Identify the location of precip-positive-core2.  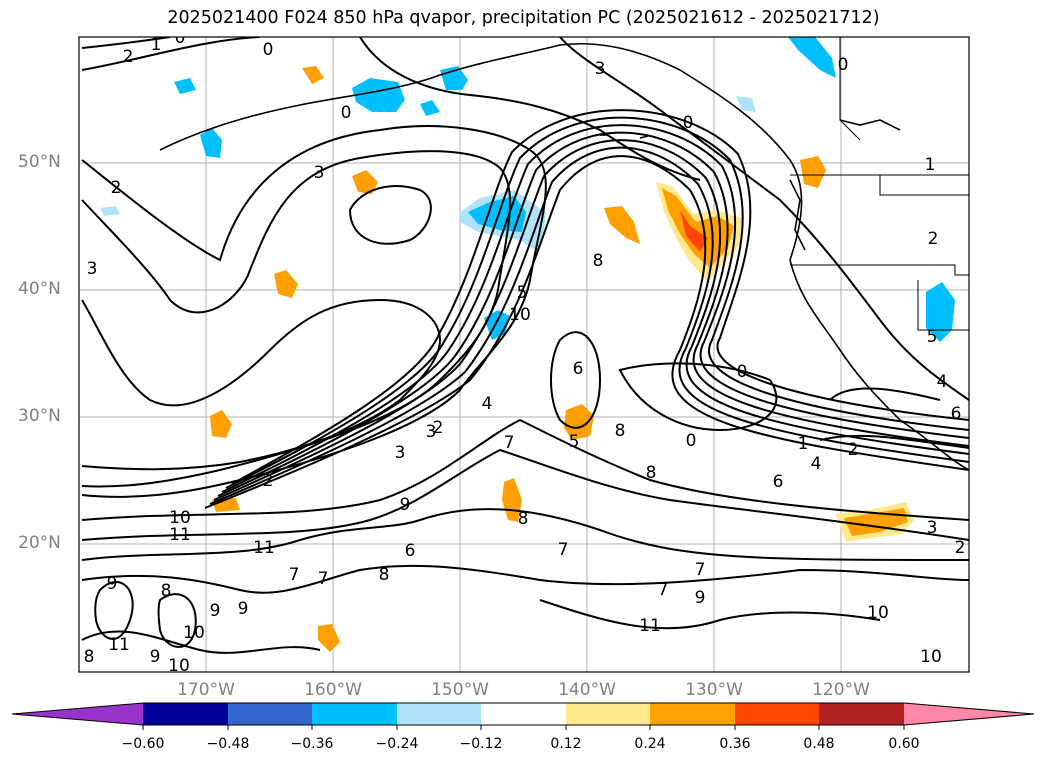
(694, 231).